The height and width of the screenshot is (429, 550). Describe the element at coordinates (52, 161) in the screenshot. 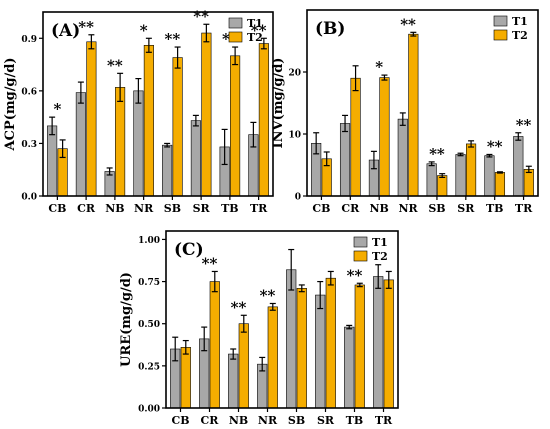

I see `bar-t1-cb` at that location.